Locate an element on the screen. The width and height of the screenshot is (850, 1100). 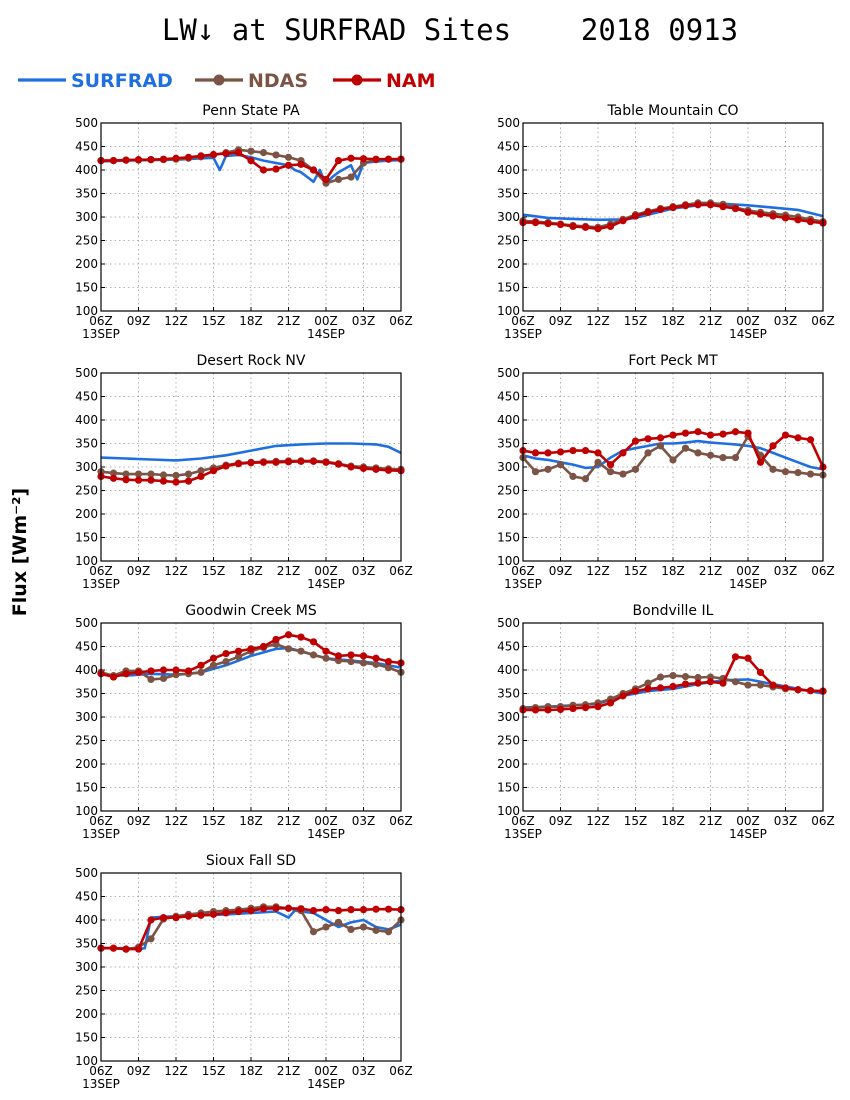
series-surfrad is located at coordinates (251, 169).